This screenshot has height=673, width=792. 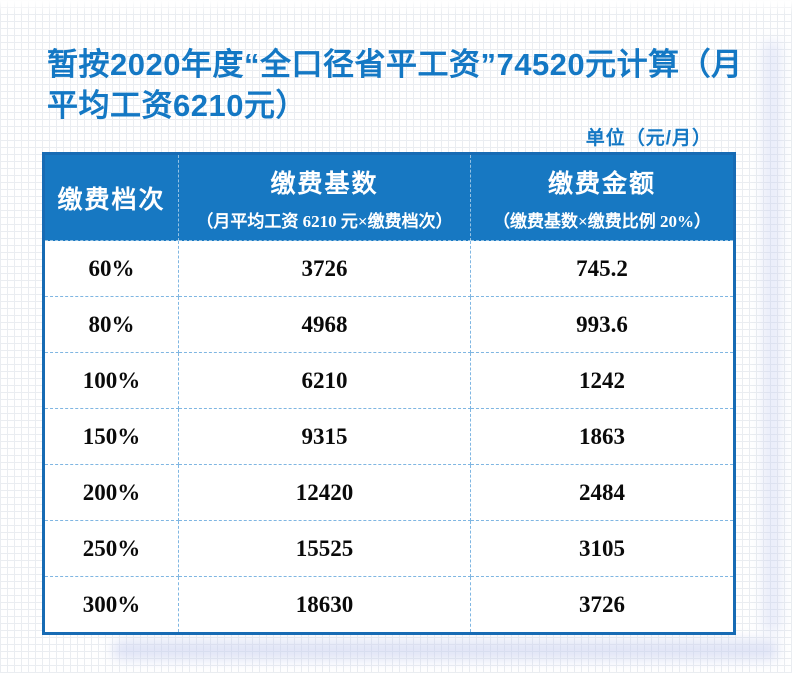 What do you see at coordinates (324, 324) in the screenshot?
I see `base-value: 4968` at bounding box center [324, 324].